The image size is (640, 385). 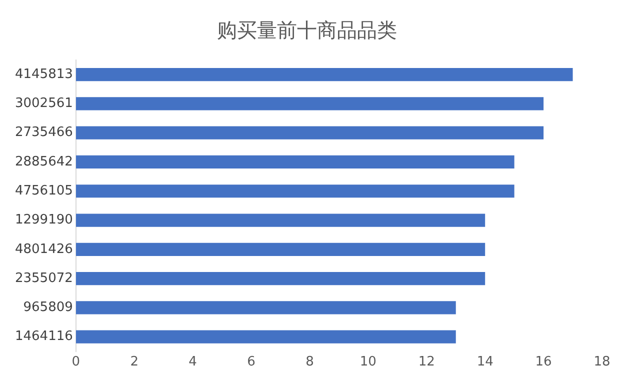 I want to click on x-tick-label: 18, so click(x=602, y=362).